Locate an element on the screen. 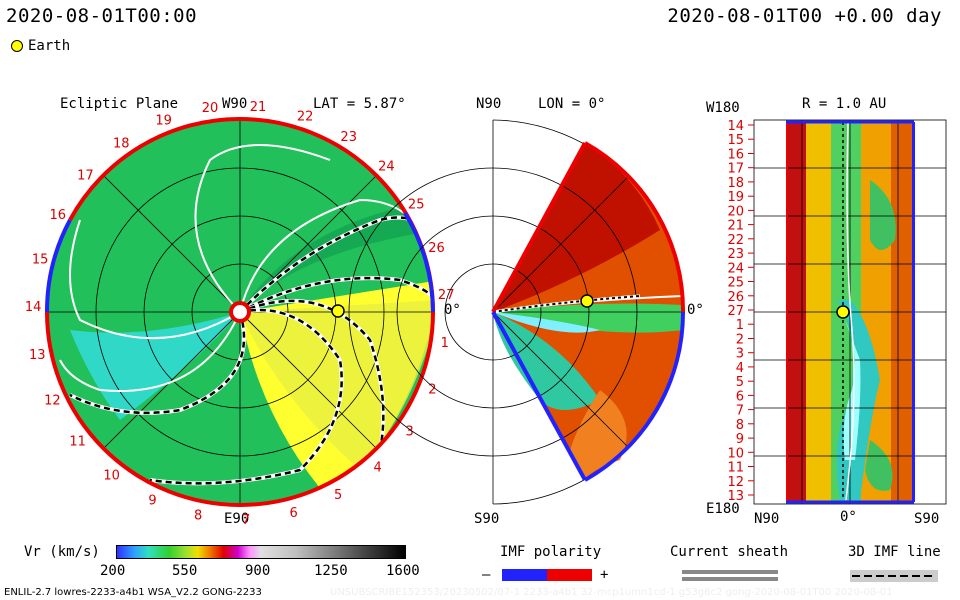 This screenshot has width=960, height=600. radial-top-left: W180 is located at coordinates (723, 108).